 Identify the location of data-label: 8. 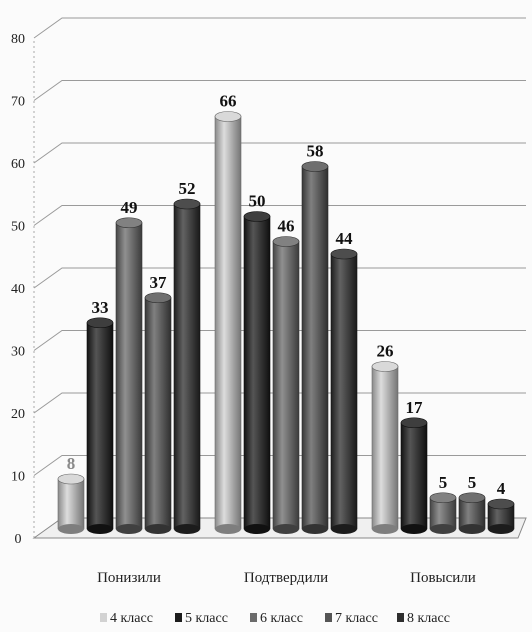
(71, 463).